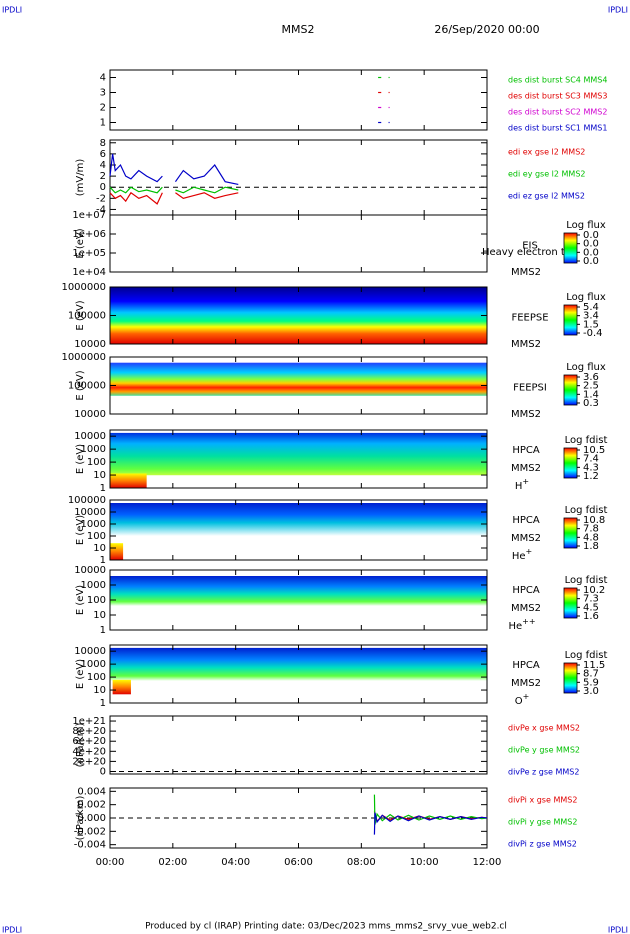 The height and width of the screenshot is (934, 630). Describe the element at coordinates (591, 403) in the screenshot. I see `colorbar-tick-label: 0.3` at that location.